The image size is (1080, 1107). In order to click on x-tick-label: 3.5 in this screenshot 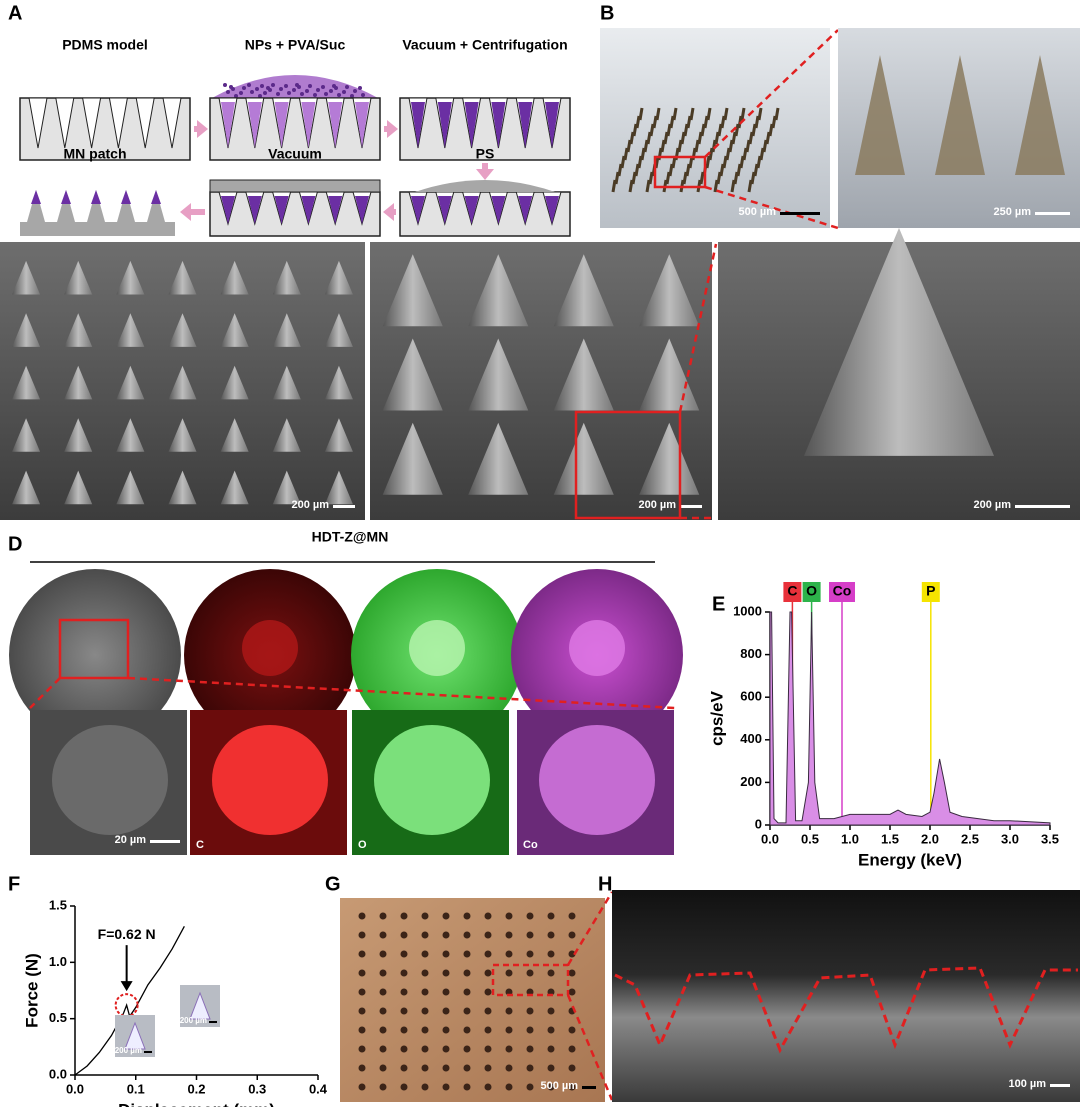, I will do `click(1050, 838)`.